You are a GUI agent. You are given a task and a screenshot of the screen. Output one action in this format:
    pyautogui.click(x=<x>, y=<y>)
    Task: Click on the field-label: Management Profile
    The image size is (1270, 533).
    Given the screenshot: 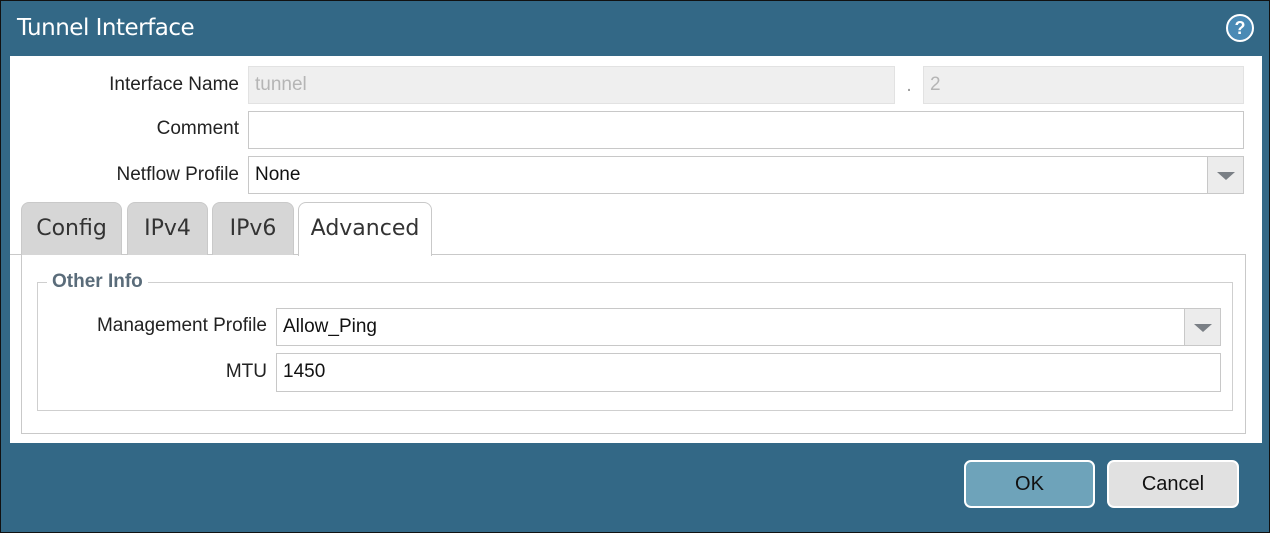 What is the action you would take?
    pyautogui.click(x=181, y=325)
    